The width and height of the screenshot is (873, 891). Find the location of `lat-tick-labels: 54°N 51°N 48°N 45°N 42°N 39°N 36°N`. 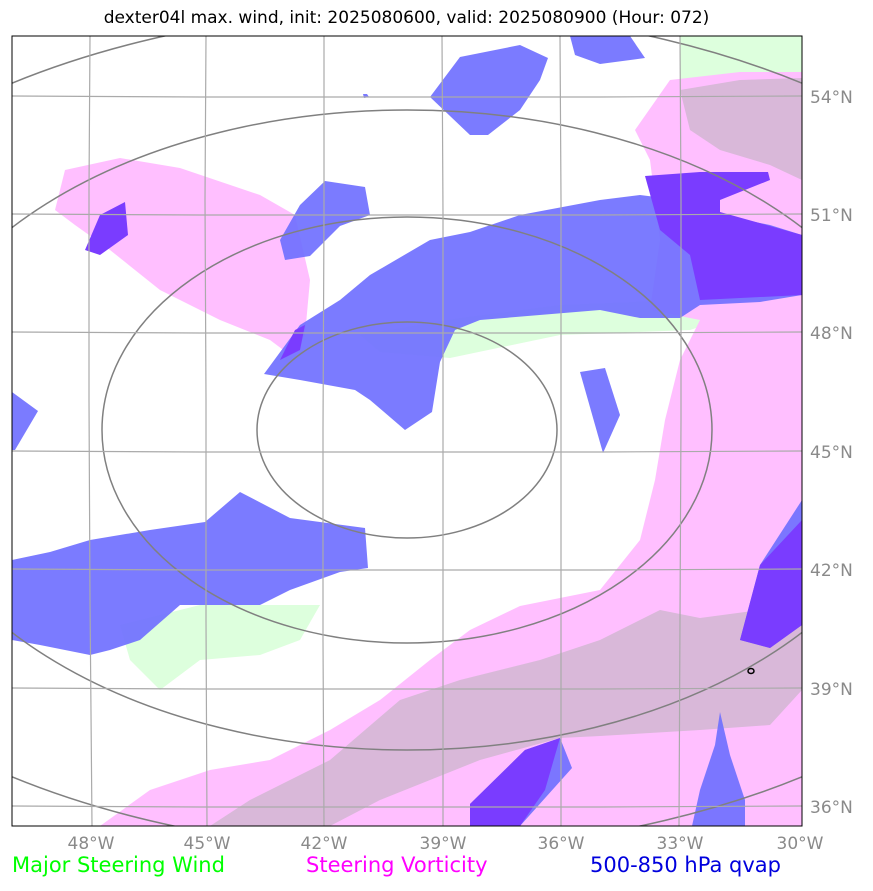

lat-tick-labels: 54°N 51°N 48°N 45°N 42°N 39°N 36°N is located at coordinates (831, 453).